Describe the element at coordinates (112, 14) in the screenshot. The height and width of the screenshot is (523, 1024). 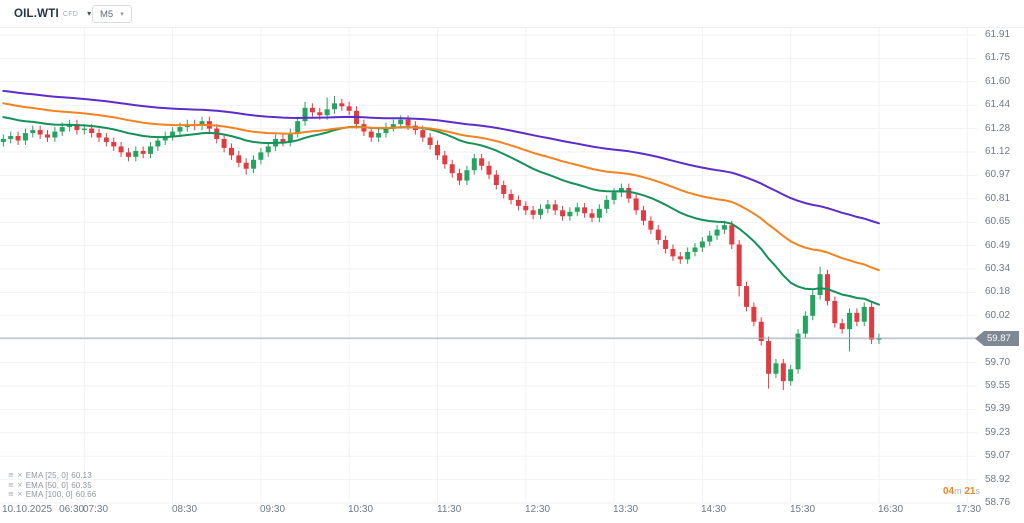
I see `timeframe-selector: M5 ▾` at that location.